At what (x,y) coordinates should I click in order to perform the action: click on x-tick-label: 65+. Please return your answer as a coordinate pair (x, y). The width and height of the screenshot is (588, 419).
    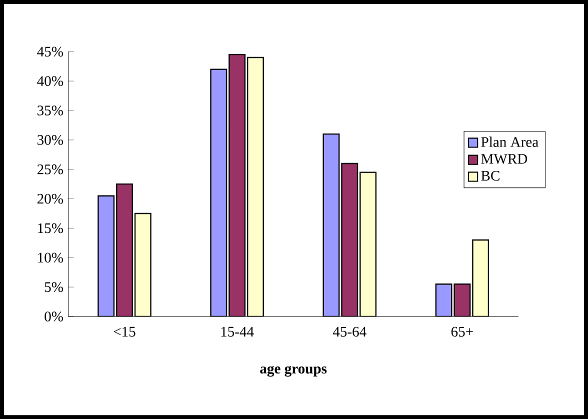
    Looking at the image, I should click on (462, 331).